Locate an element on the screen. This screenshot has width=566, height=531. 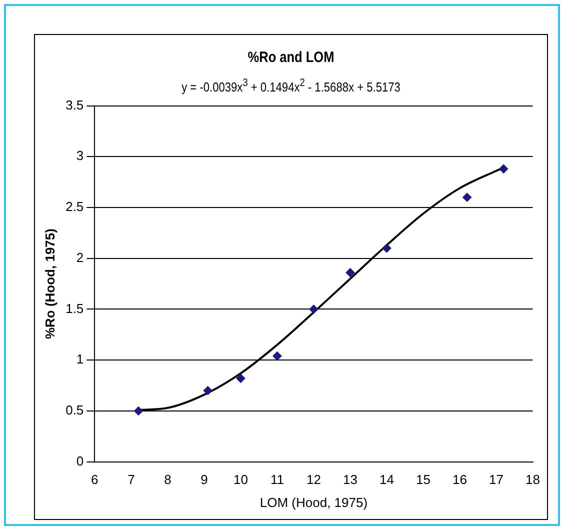
x-tick-label: 12 is located at coordinates (313, 480).